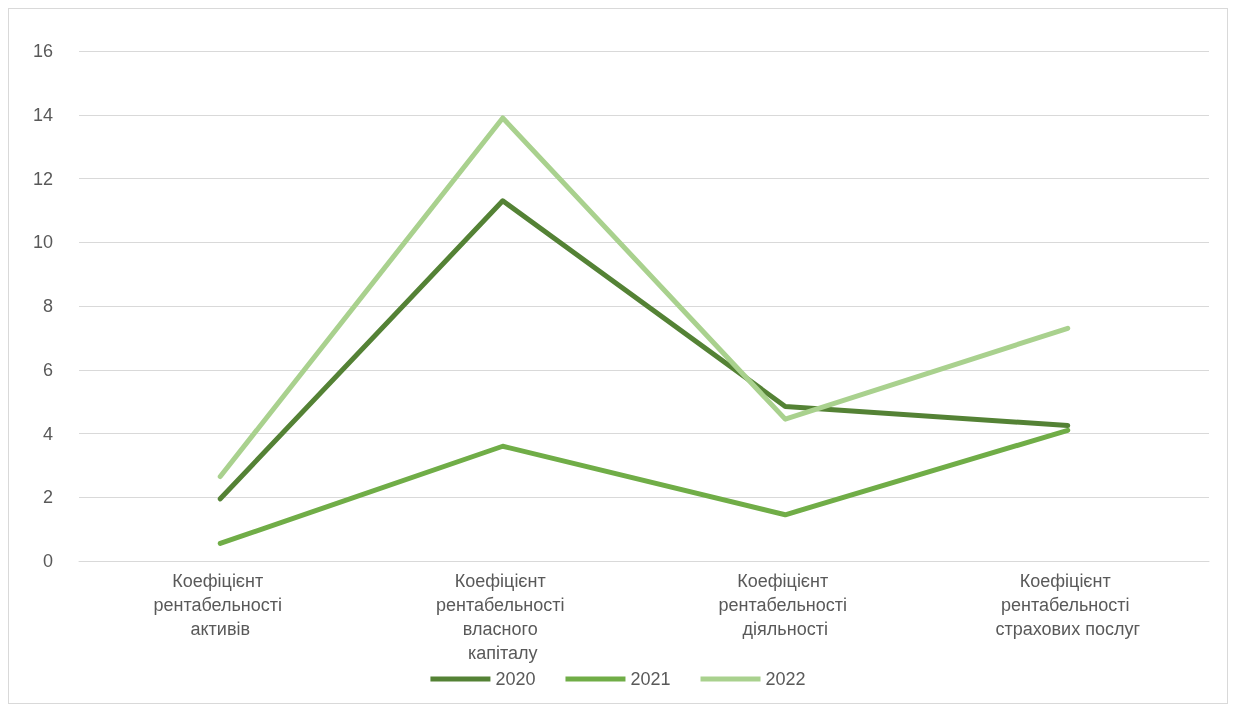  I want to click on x-tick-label: Коефіцієнт рентабельності діяльності, so click(785, 605).